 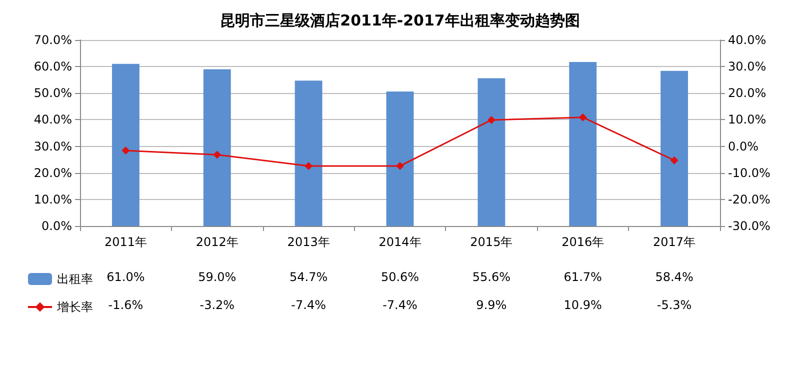 What do you see at coordinates (217, 277) in the screenshot?
I see `data-label: 59.0%` at bounding box center [217, 277].